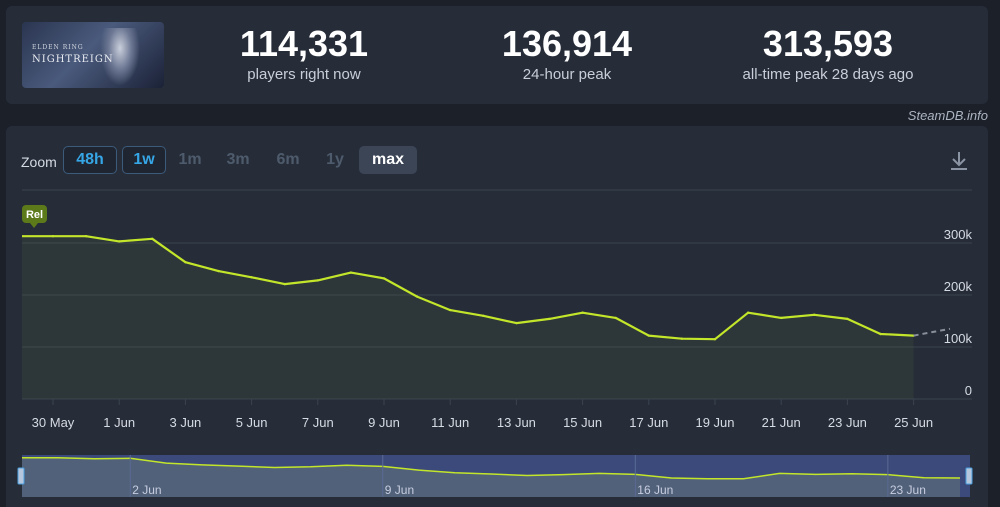 The height and width of the screenshot is (507, 1000). Describe the element at coordinates (120, 57) in the screenshot. I see `cover-figure` at that location.